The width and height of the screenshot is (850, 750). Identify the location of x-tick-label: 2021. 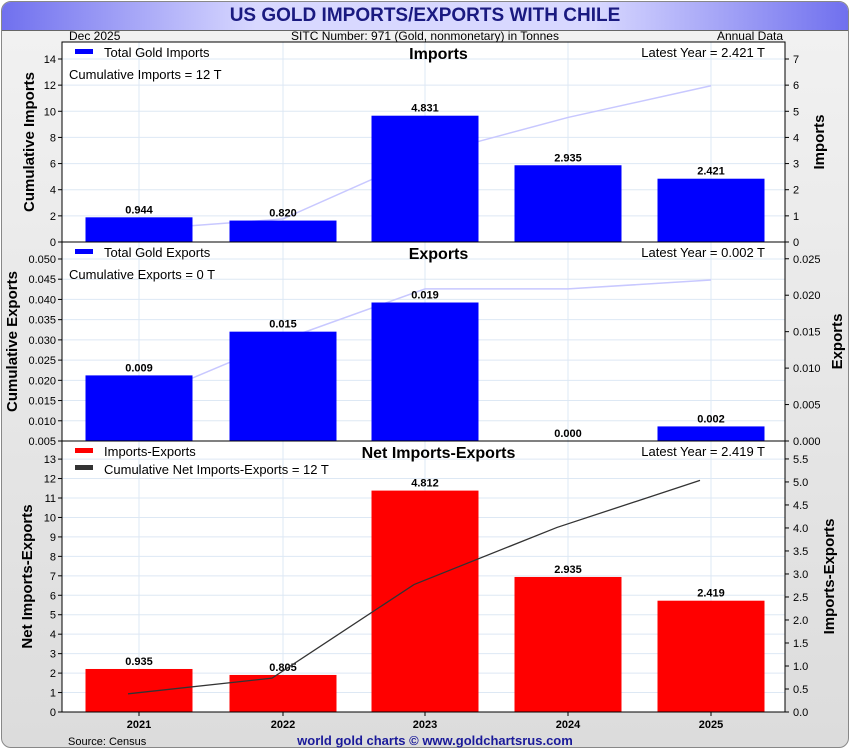
(139, 725).